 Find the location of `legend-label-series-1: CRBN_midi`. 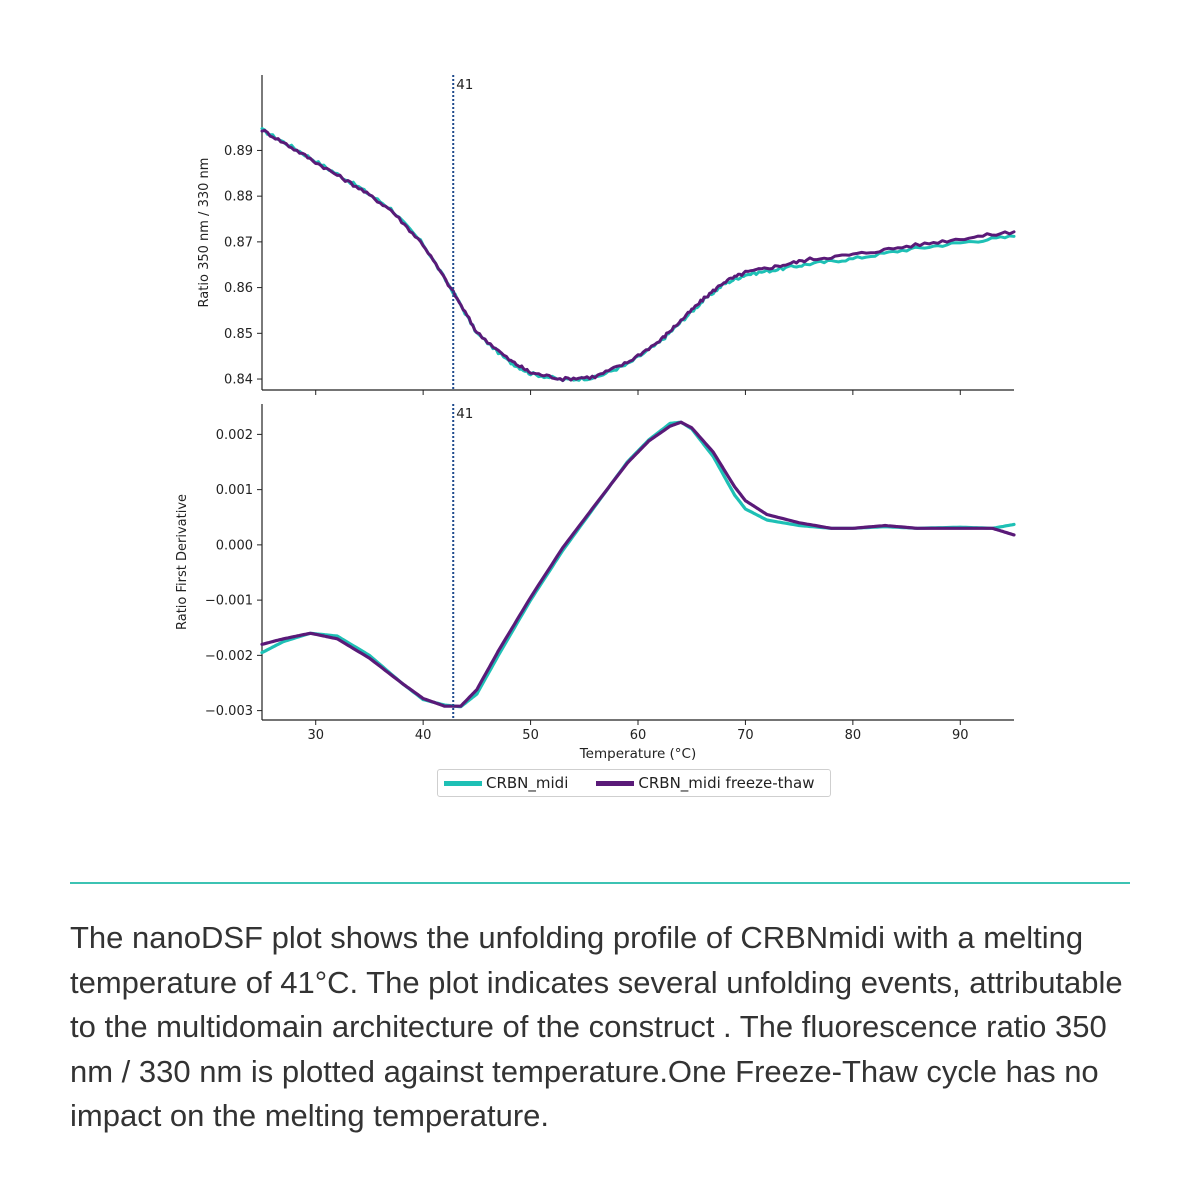

legend-label-series-1: CRBN_midi is located at coordinates (527, 783).